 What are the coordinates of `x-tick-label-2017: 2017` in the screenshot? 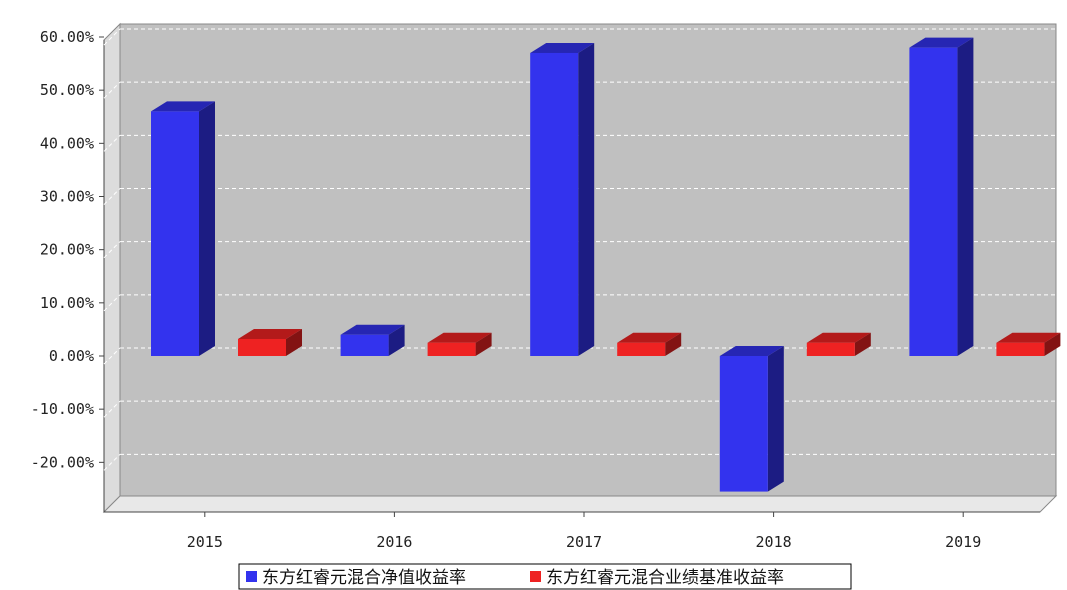 It's located at (584, 542).